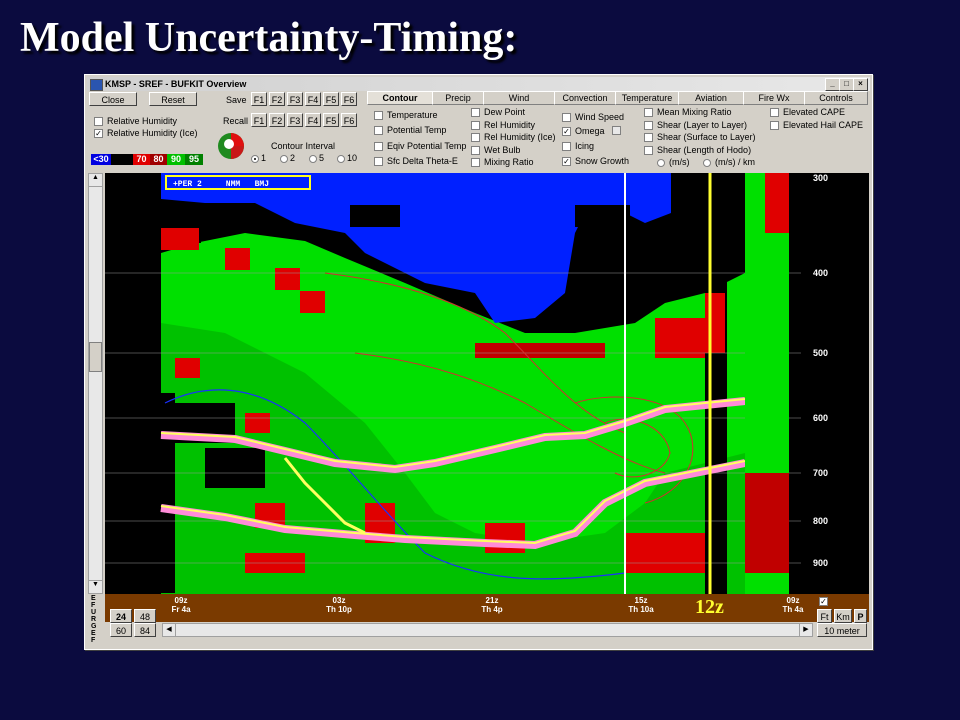 This screenshot has height=720, width=960. What do you see at coordinates (238, 182) in the screenshot?
I see `ensemble-member-label: +PER 2 NMM BMJ` at bounding box center [238, 182].